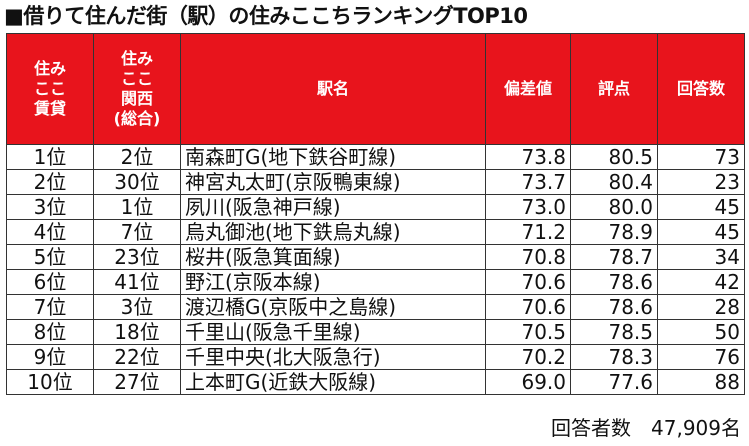 The width and height of the screenshot is (749, 446). What do you see at coordinates (333, 232) in the screenshot?
I see `station-name-cell: 烏丸御池(地下鉄烏丸線)` at bounding box center [333, 232].